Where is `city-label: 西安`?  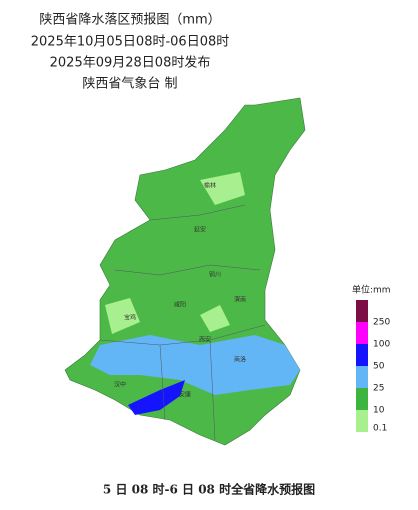 city-label: 西安 is located at coordinates (205, 340).